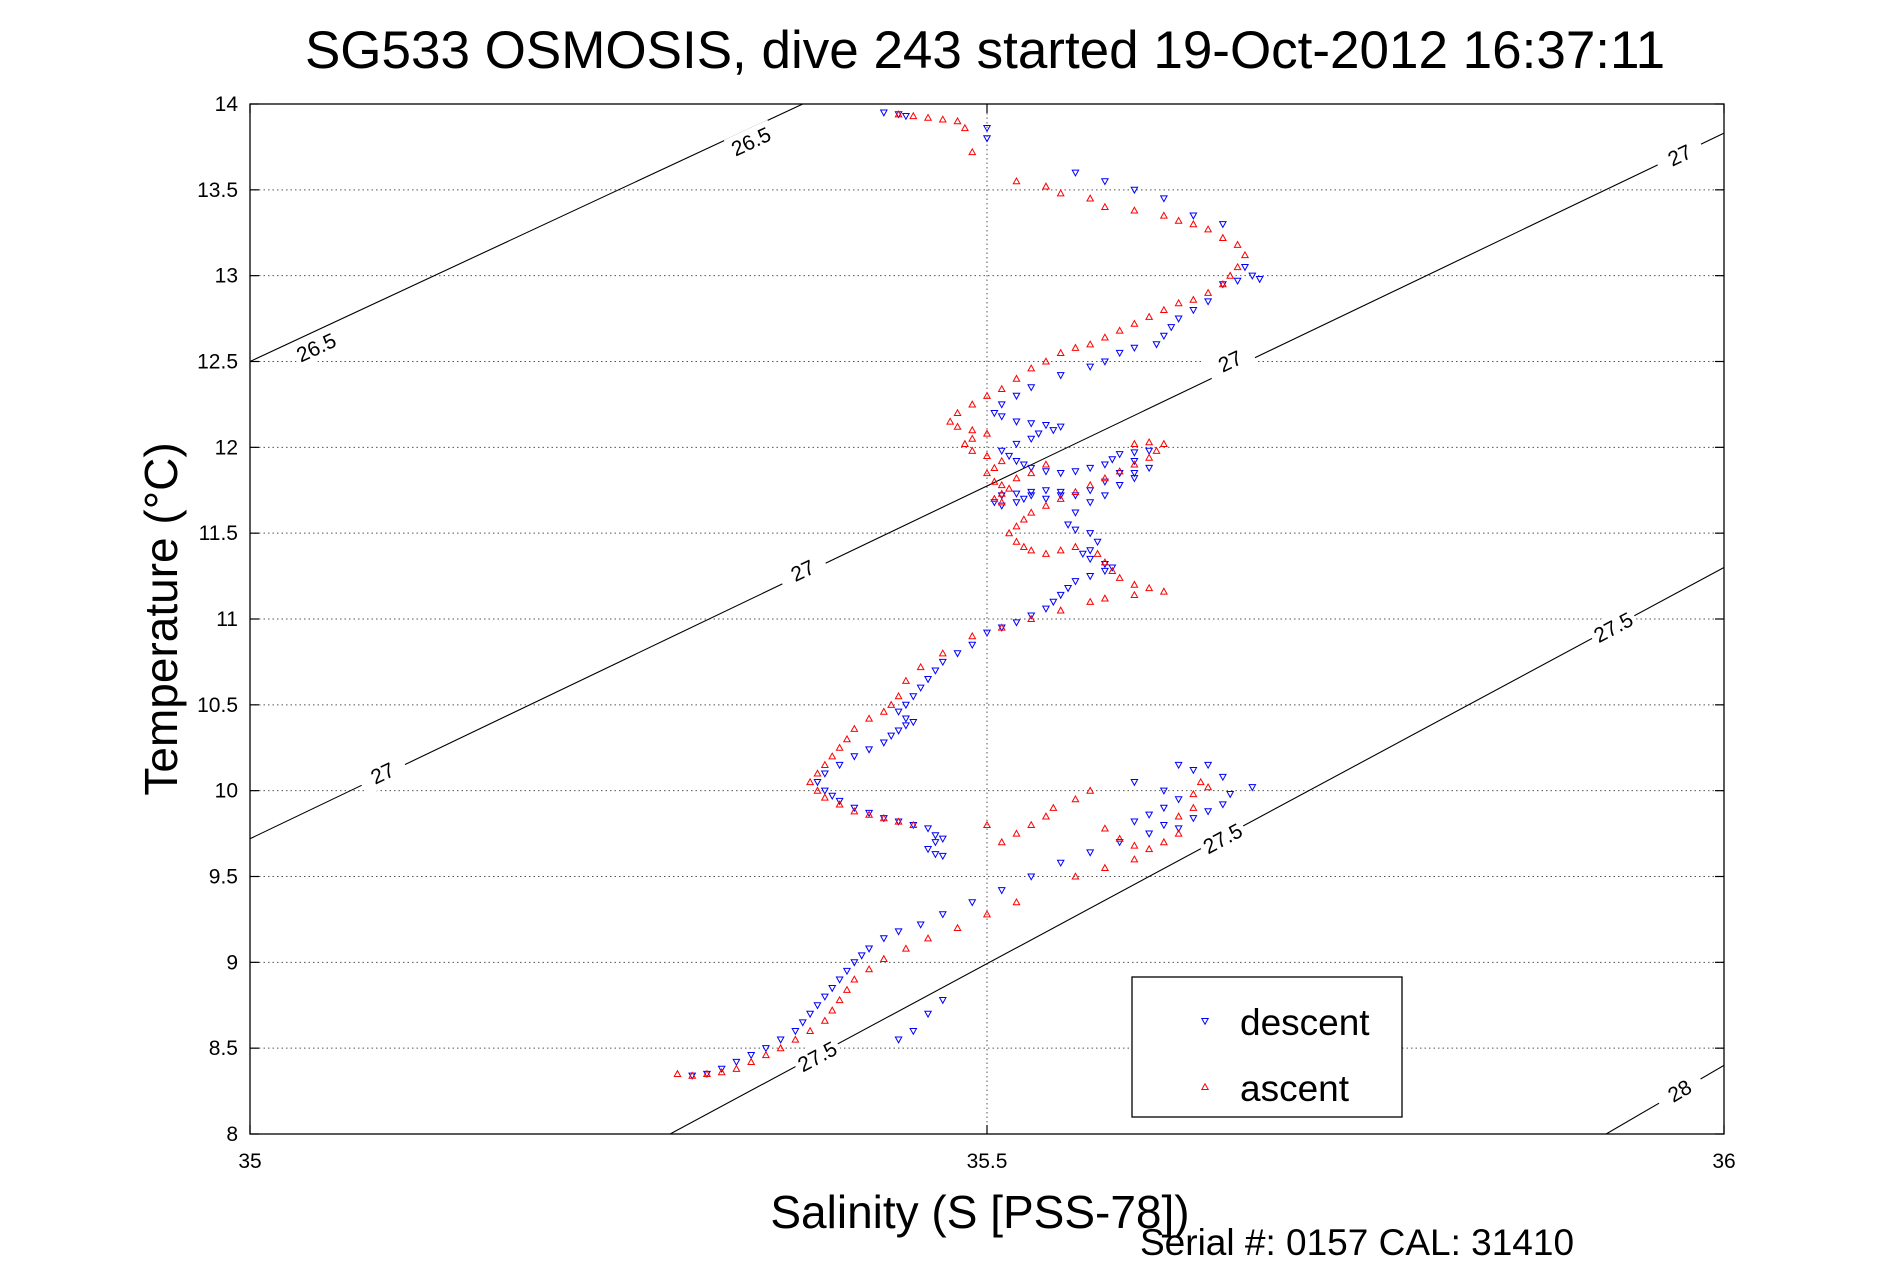 The image size is (1891, 1262). I want to click on y-tick-label: 11, so click(227, 619).